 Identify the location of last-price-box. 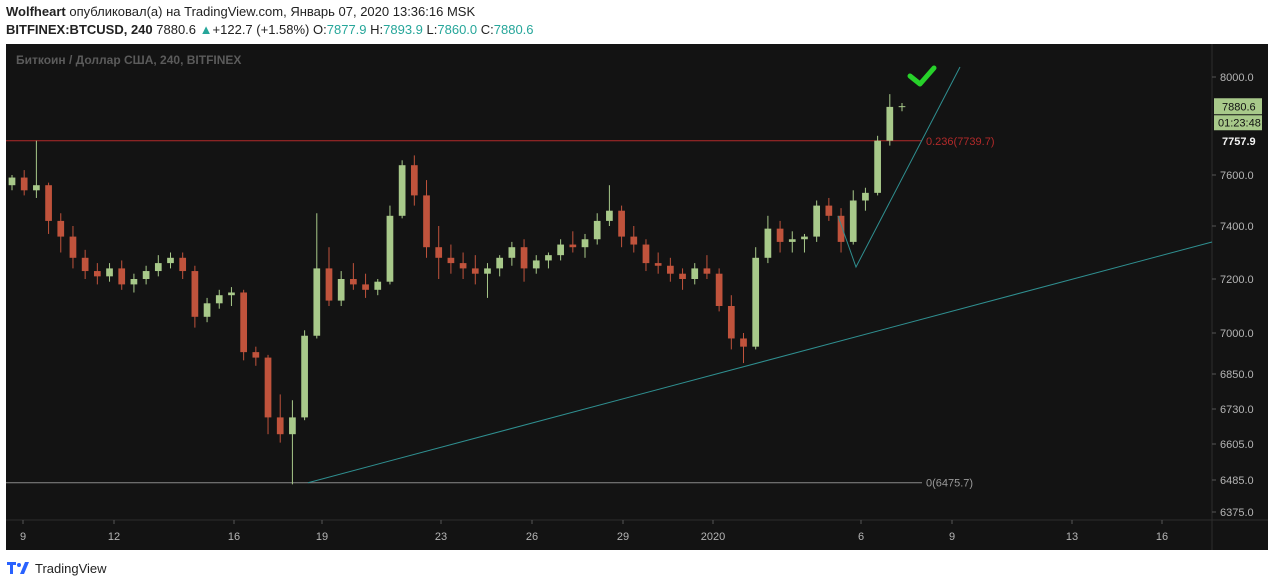
(1238, 106).